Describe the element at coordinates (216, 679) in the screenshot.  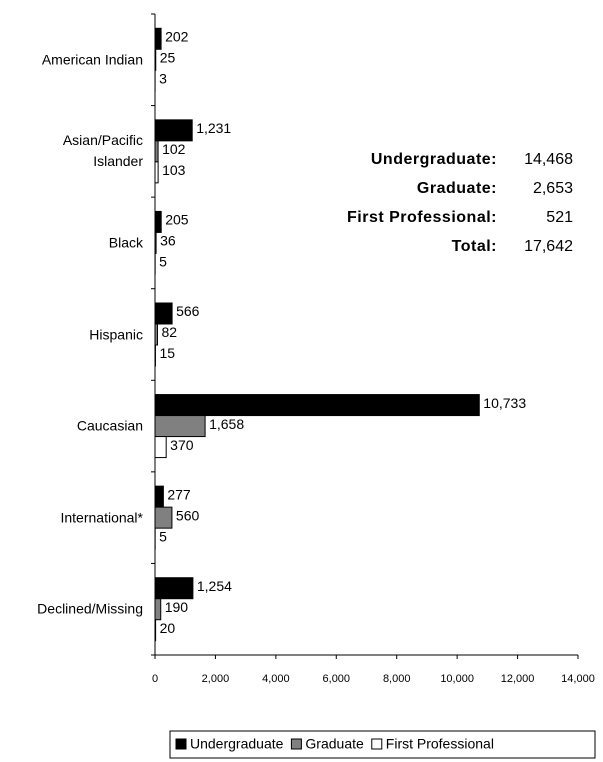
I see `x-tick-label: 2,000` at that location.